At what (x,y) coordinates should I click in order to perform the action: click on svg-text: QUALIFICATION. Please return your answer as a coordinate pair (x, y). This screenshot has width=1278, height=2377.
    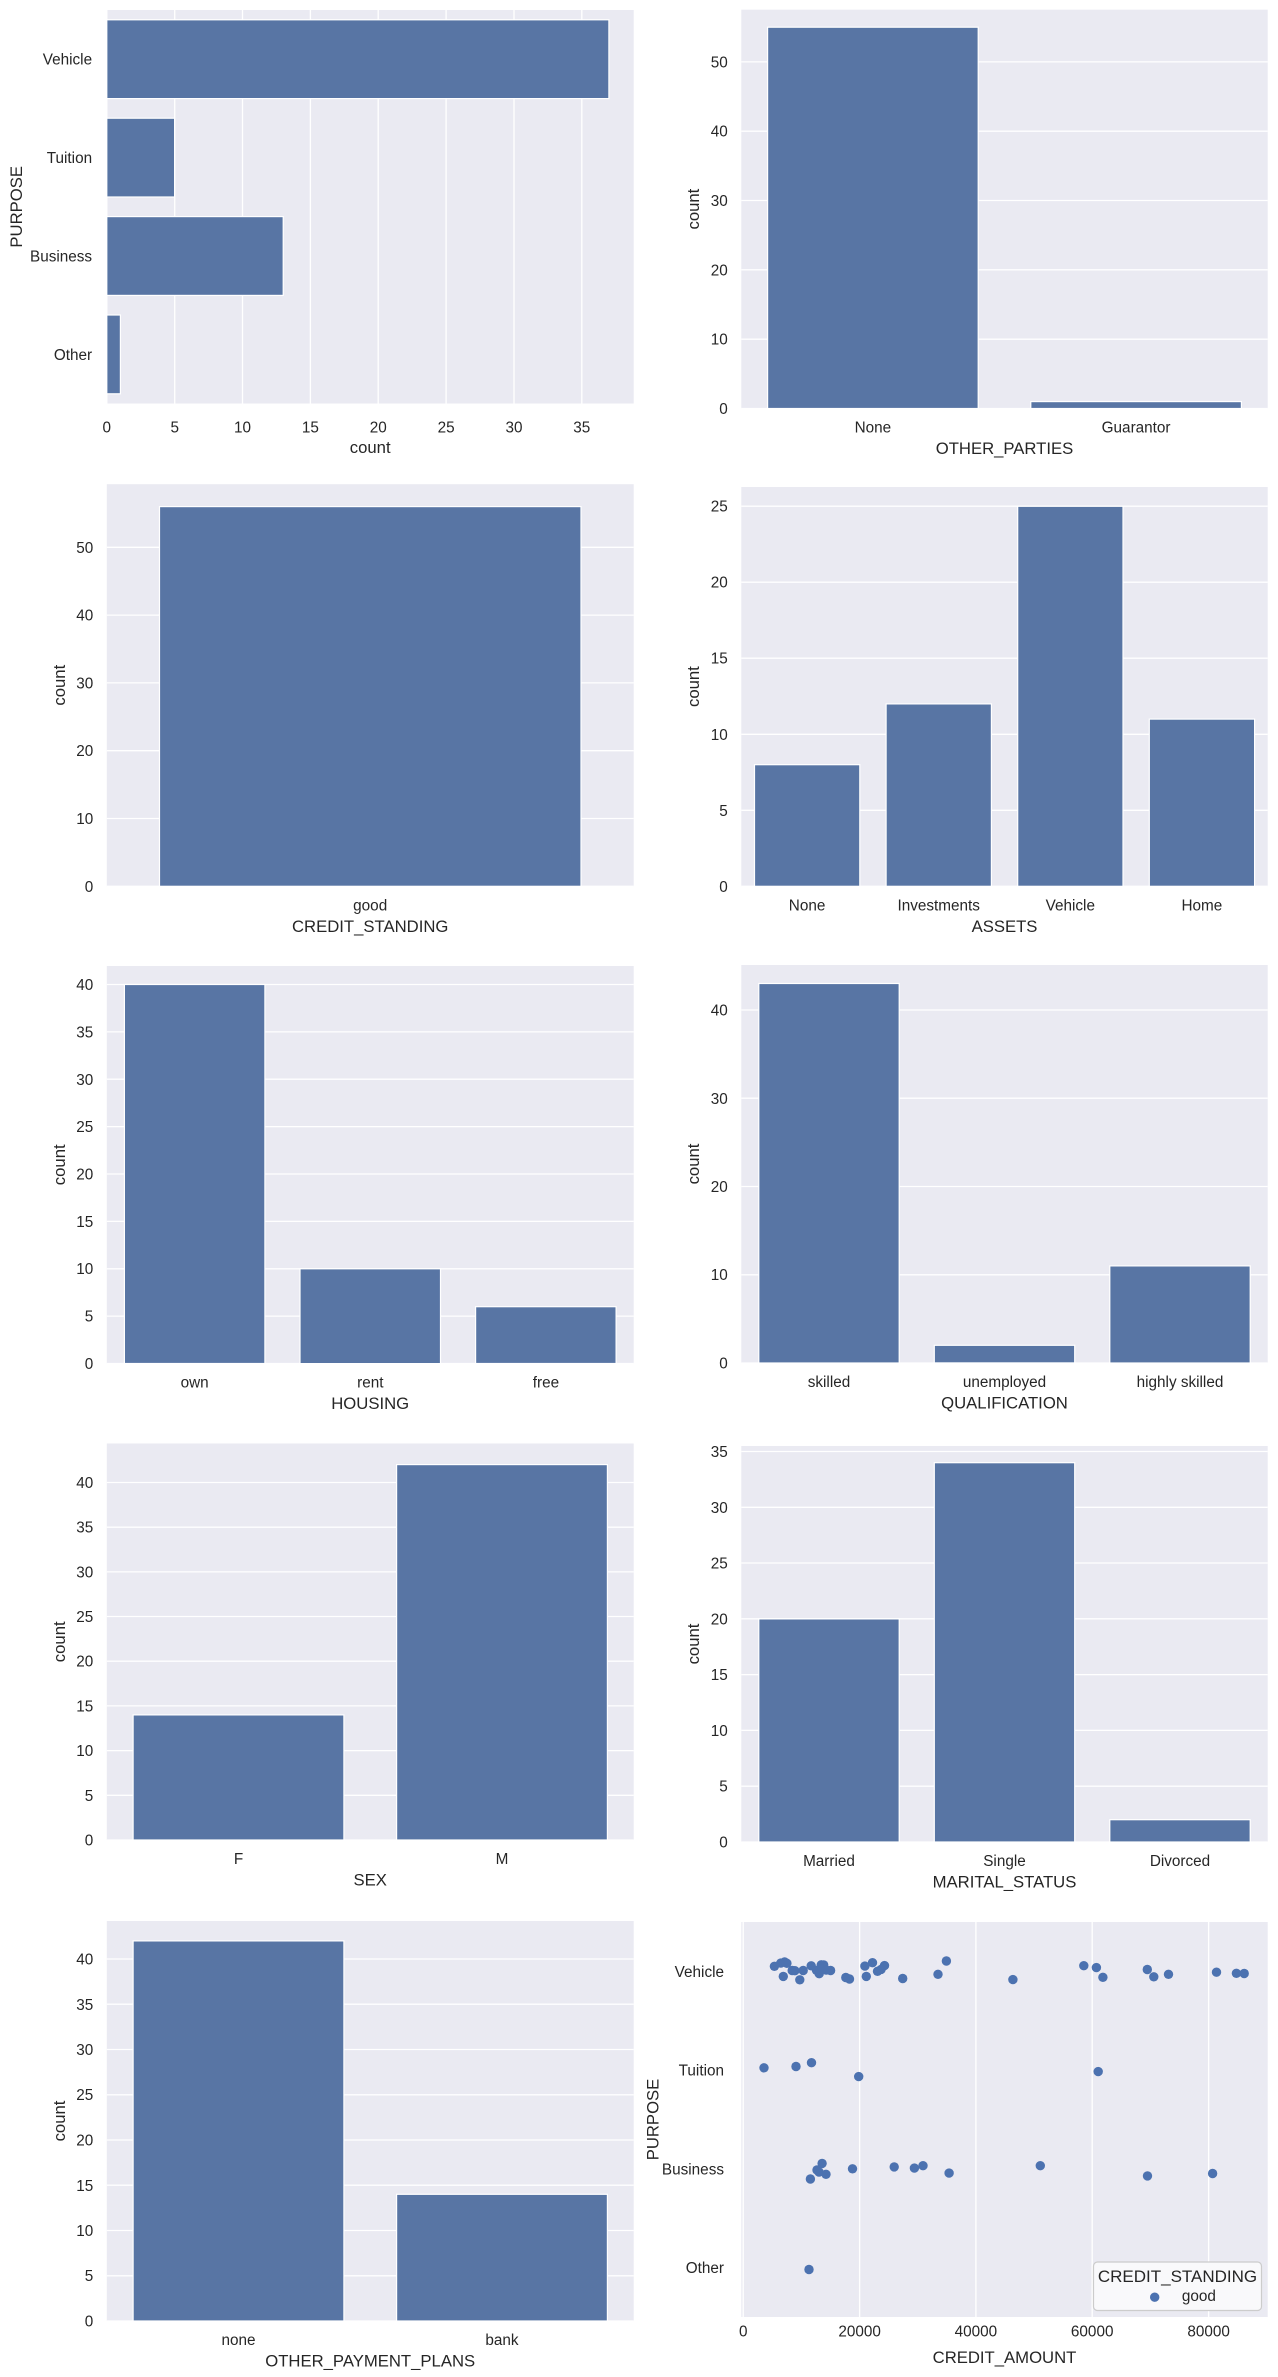
    Looking at the image, I should click on (1004, 1403).